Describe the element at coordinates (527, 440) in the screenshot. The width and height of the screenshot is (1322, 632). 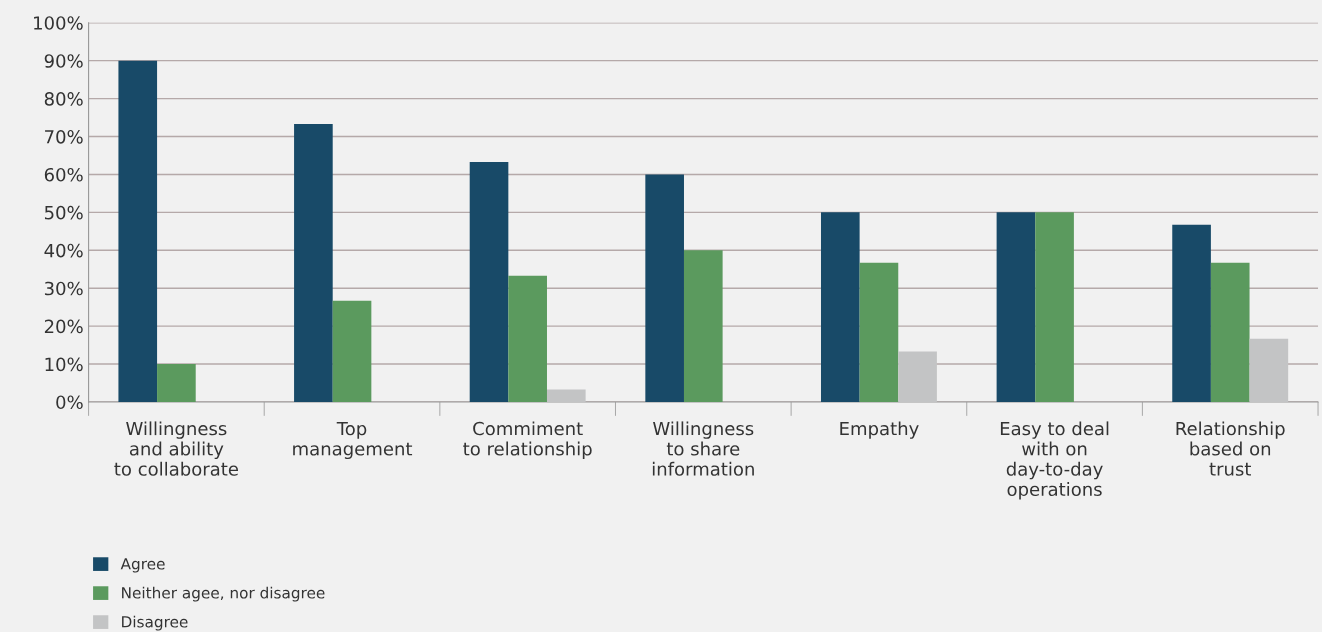
I see `x-tick-label: Commiment to relationship` at that location.